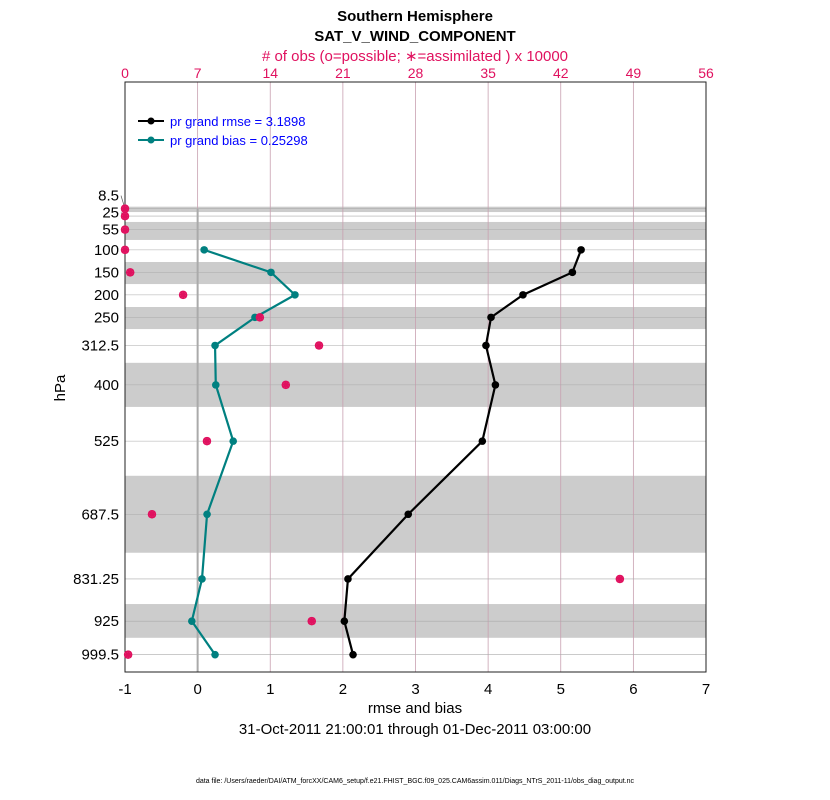 This screenshot has height=800, width=830. I want to click on x-tick-label: 2, so click(343, 689).